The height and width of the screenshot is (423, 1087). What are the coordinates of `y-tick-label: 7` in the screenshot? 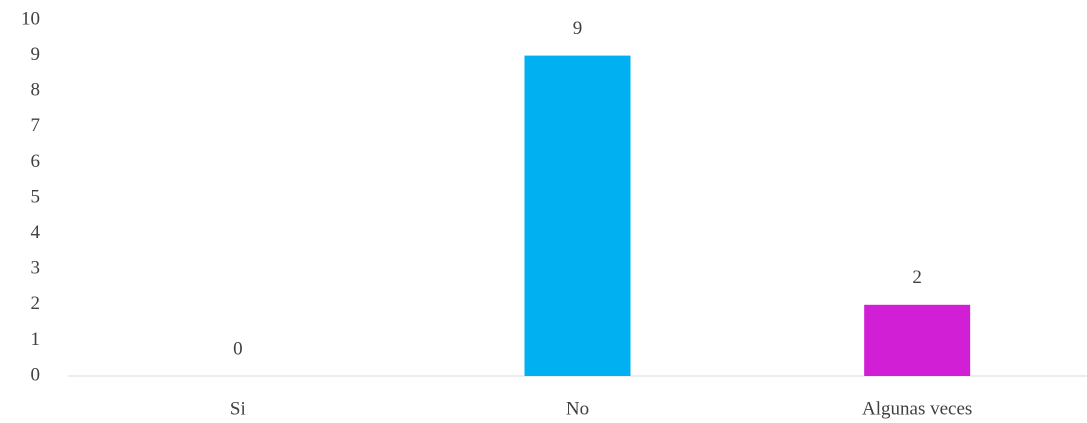 It's located at (36, 125).